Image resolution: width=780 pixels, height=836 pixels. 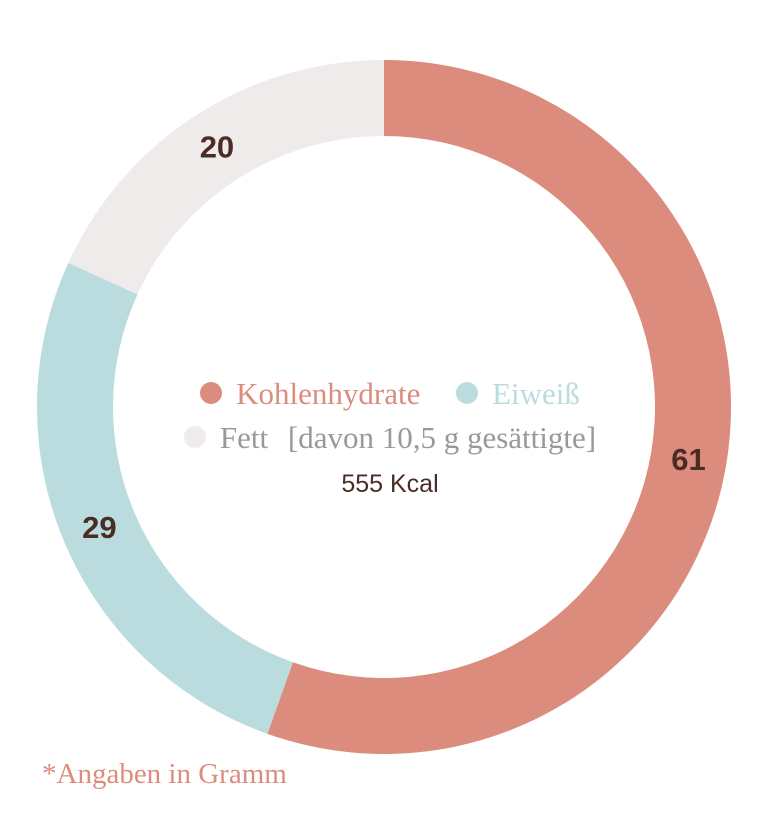 What do you see at coordinates (442, 437) in the screenshot?
I see `legend-suffix-fett: [davon 10,5 g gesättigte]` at bounding box center [442, 437].